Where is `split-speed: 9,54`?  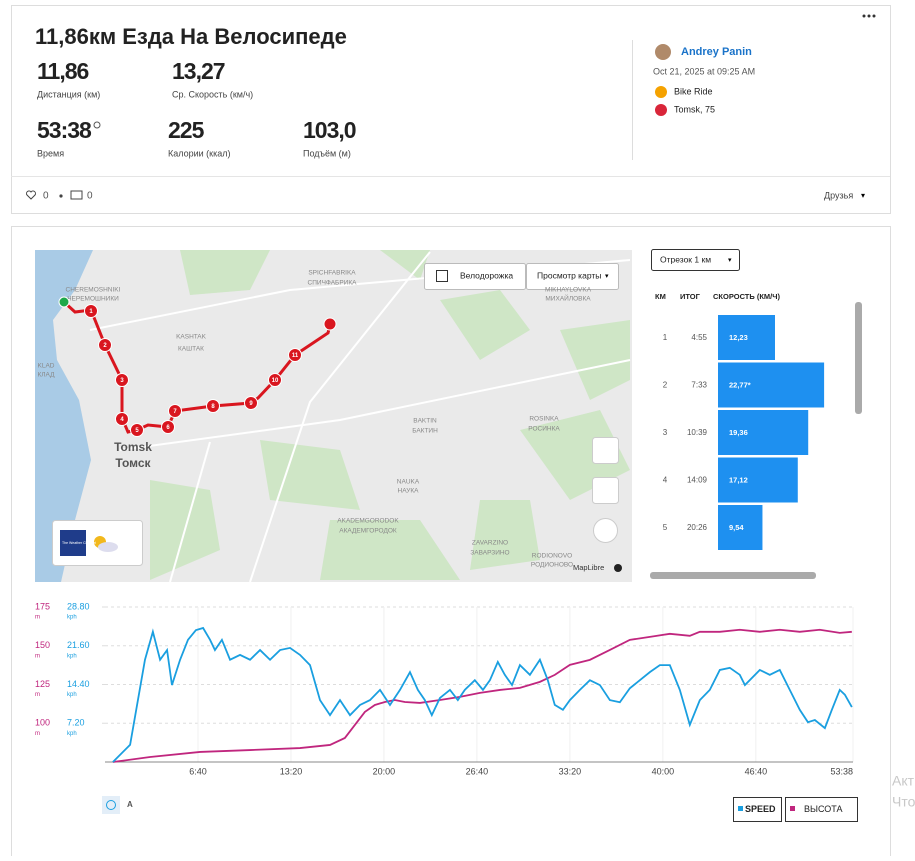 split-speed: 9,54 is located at coordinates (736, 527).